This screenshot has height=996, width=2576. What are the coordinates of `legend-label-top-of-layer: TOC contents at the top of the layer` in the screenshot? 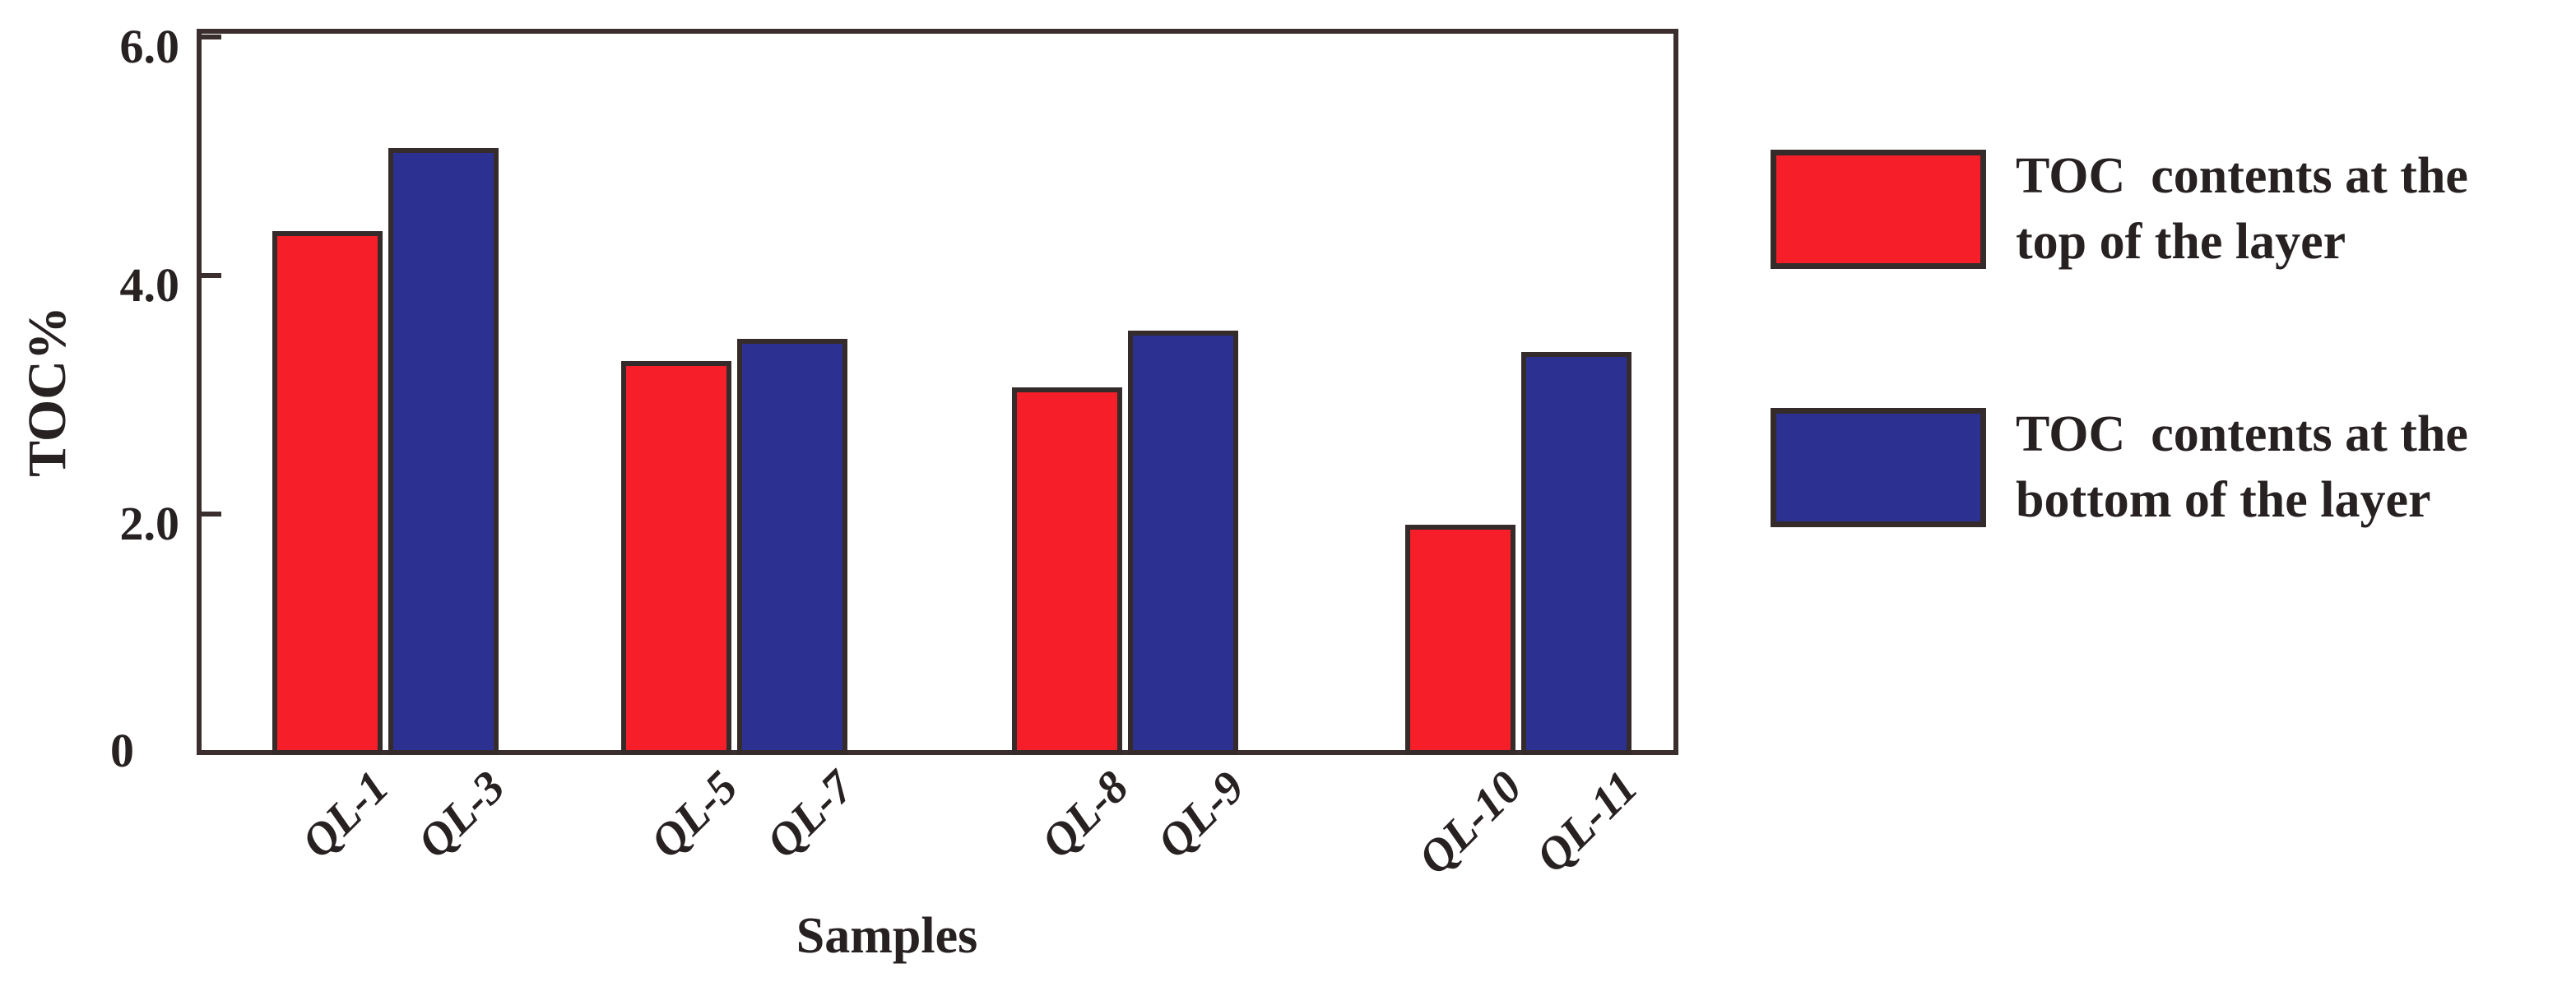 It's located at (2296, 209).